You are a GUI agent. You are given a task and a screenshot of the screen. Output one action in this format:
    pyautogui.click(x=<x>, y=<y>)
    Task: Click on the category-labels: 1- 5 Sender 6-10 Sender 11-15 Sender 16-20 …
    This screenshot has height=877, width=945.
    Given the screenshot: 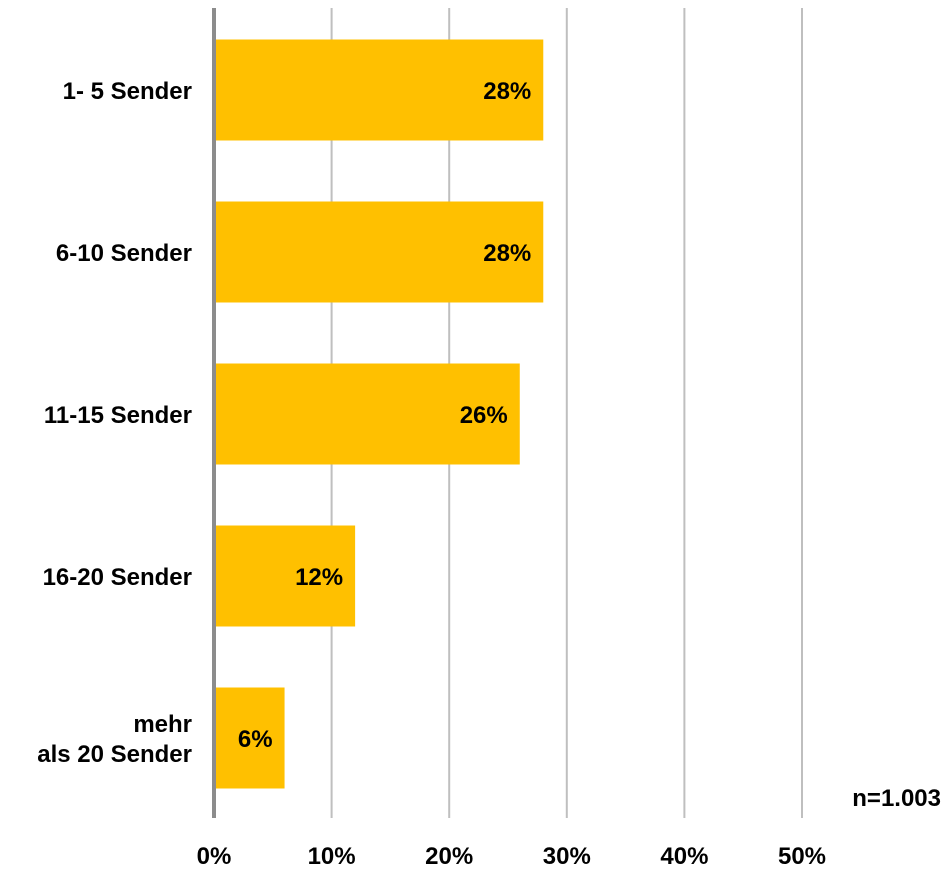 What is the action you would take?
    pyautogui.click(x=114, y=423)
    